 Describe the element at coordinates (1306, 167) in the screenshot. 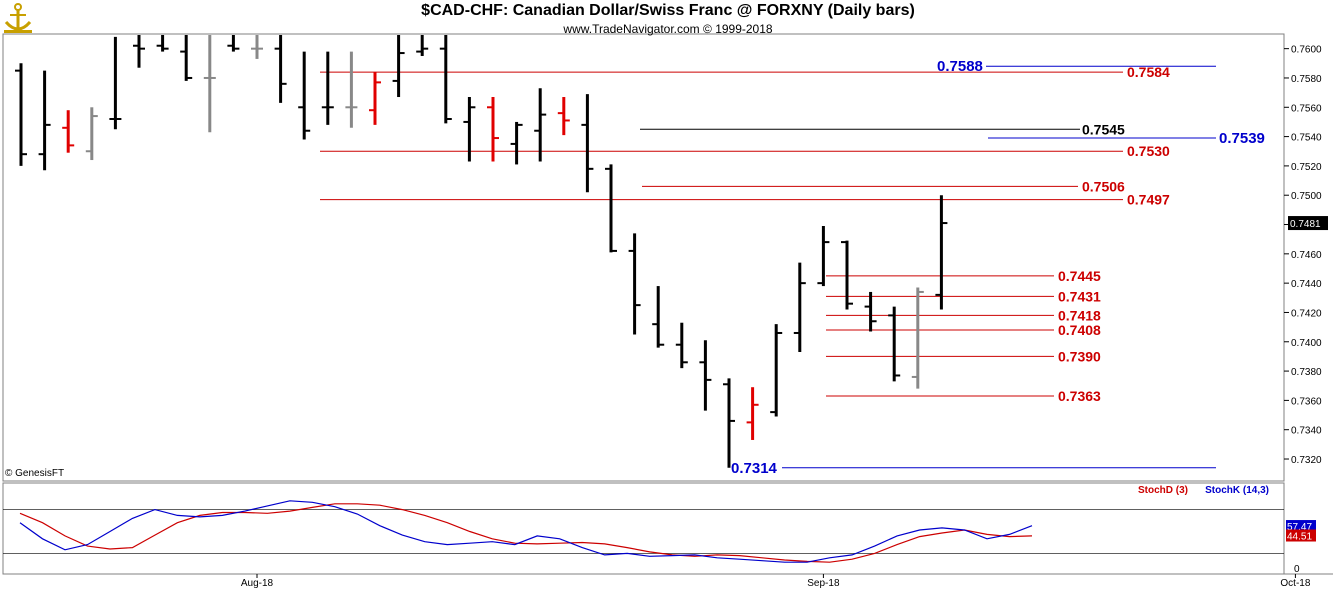

I see `y-tick-label: 0.7520` at that location.